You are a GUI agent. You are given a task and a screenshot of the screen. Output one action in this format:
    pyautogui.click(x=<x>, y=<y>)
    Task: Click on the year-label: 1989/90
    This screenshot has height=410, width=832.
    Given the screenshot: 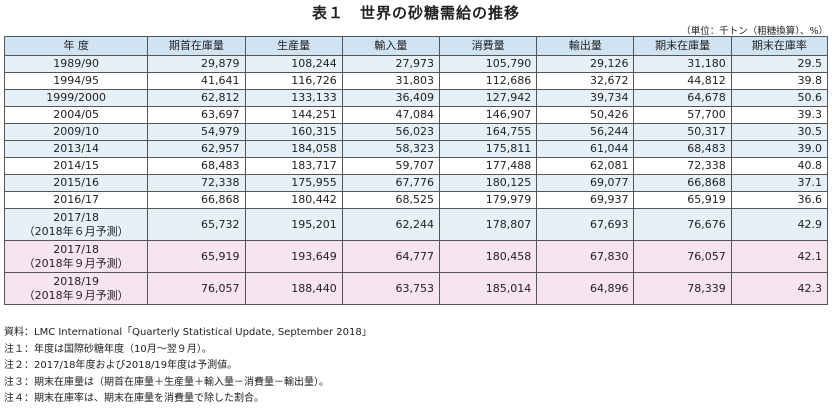 What is the action you would take?
    pyautogui.click(x=76, y=63)
    